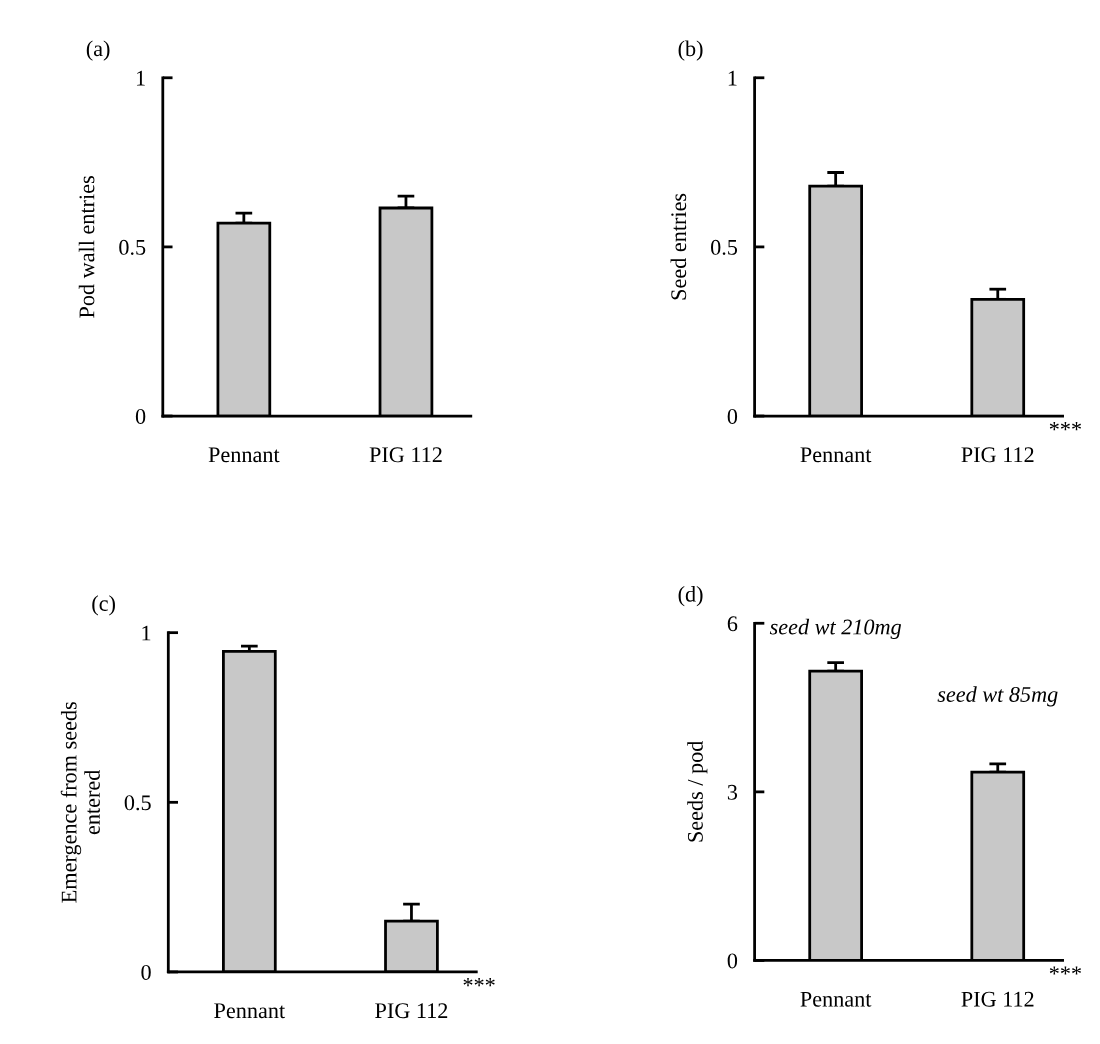  I want to click on y-axis-title: Emergence from seeds entered, so click(80, 802).